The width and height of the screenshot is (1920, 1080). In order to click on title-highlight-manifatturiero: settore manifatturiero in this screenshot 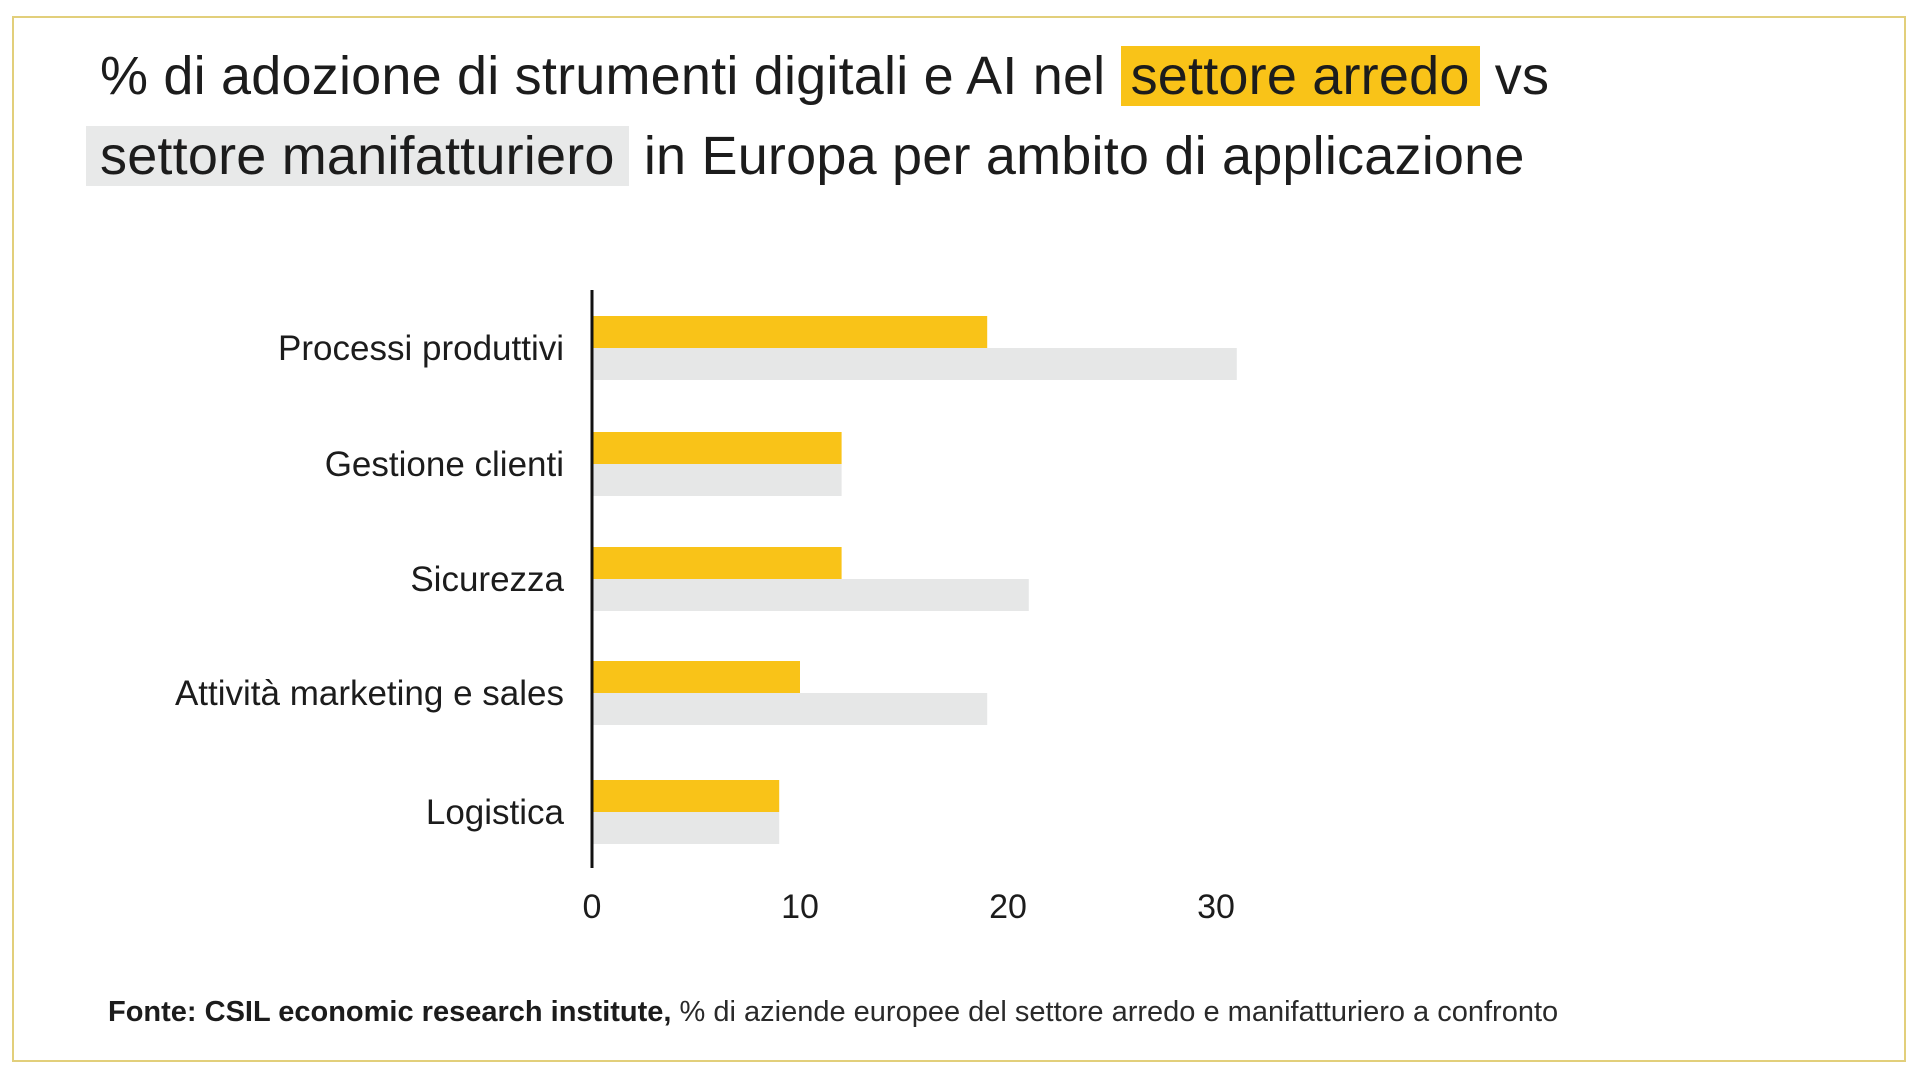, I will do `click(357, 156)`.